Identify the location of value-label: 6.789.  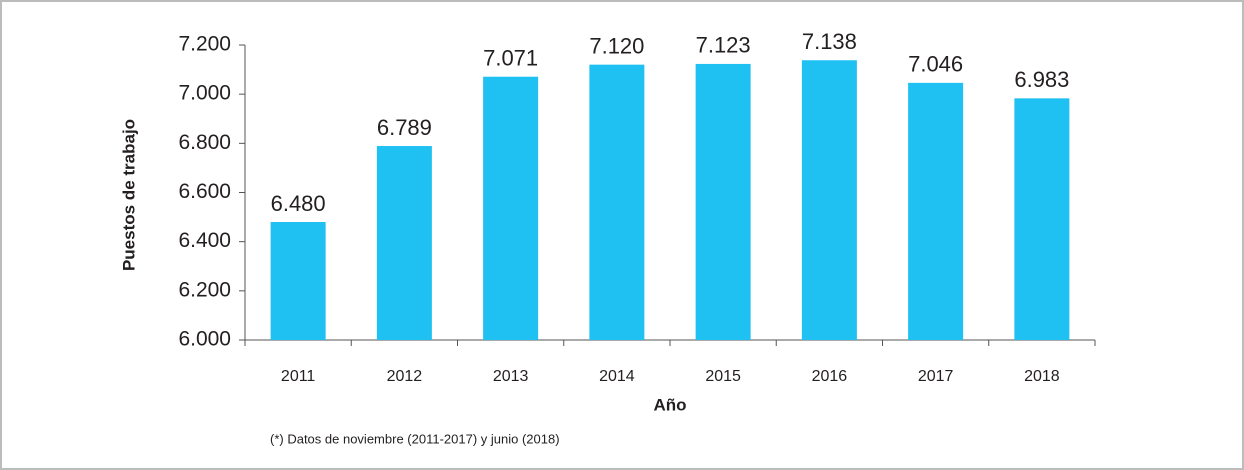
(404, 127).